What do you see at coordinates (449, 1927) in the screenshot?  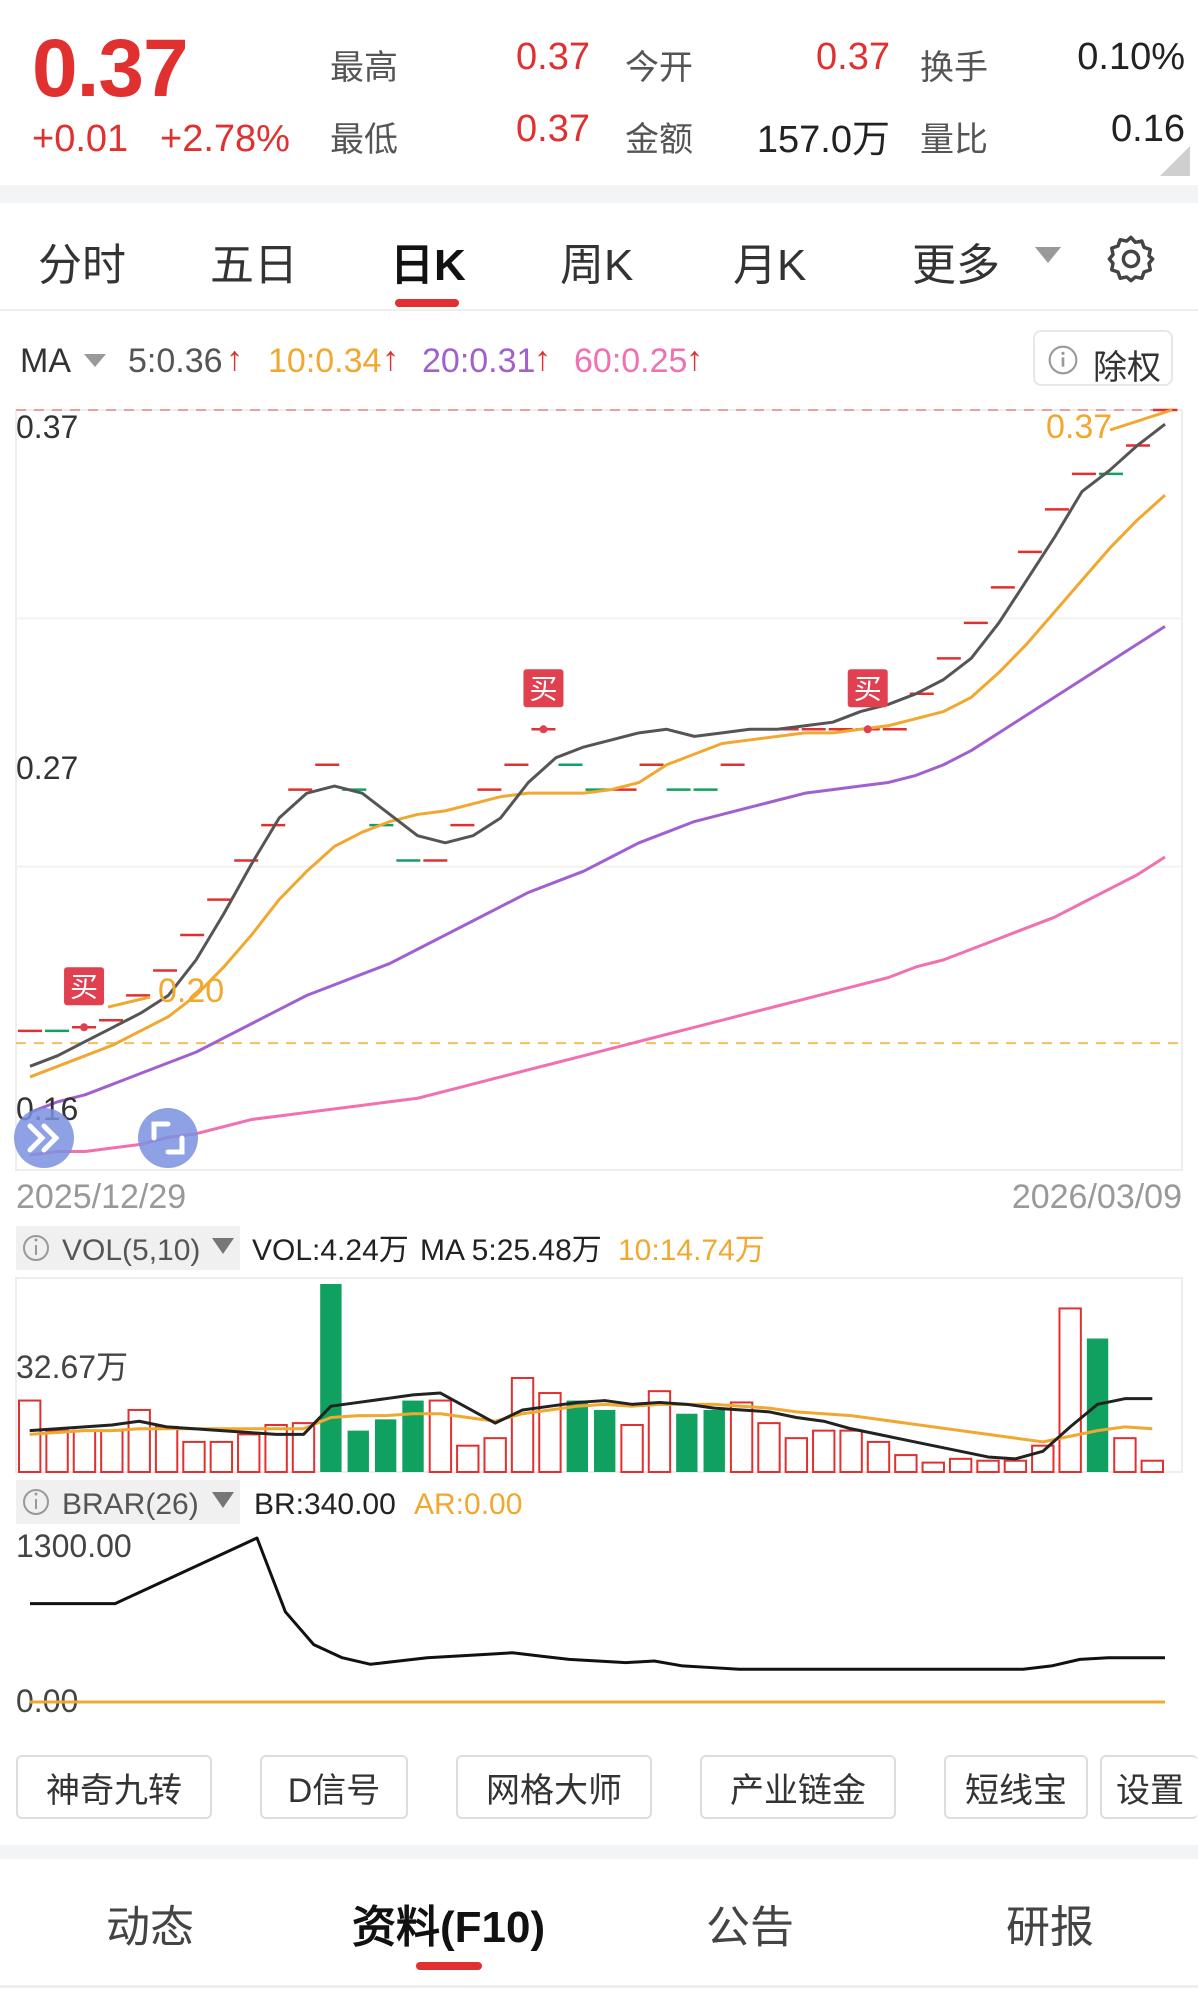 I see `tab-f10: 资料(F10)` at bounding box center [449, 1927].